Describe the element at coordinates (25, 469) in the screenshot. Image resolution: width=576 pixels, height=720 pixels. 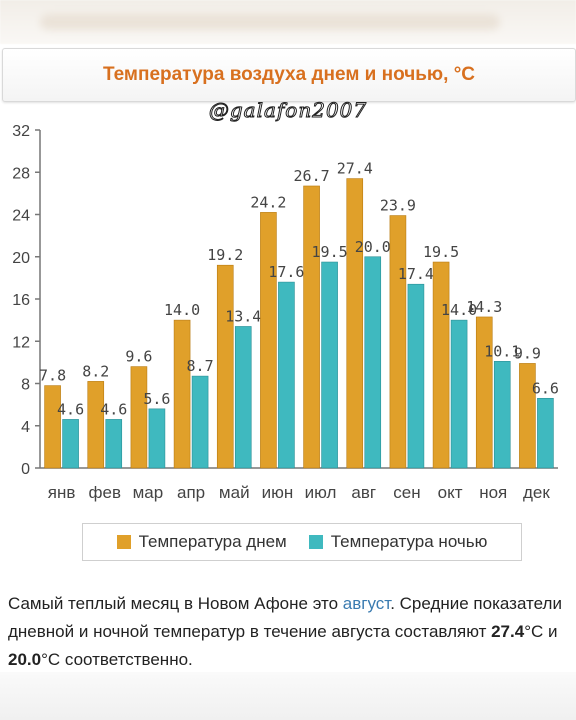
I see `y-tick-label: 0` at that location.